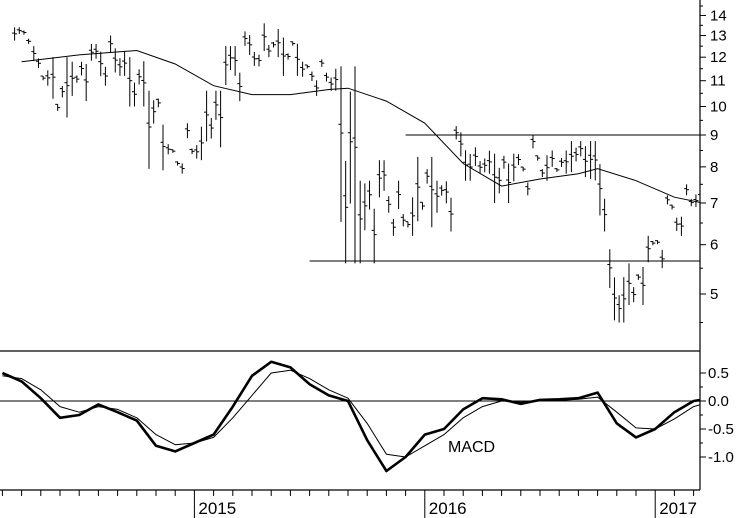 The height and width of the screenshot is (518, 752). What do you see at coordinates (714, 203) in the screenshot?
I see `price-tick-label: 7` at bounding box center [714, 203].